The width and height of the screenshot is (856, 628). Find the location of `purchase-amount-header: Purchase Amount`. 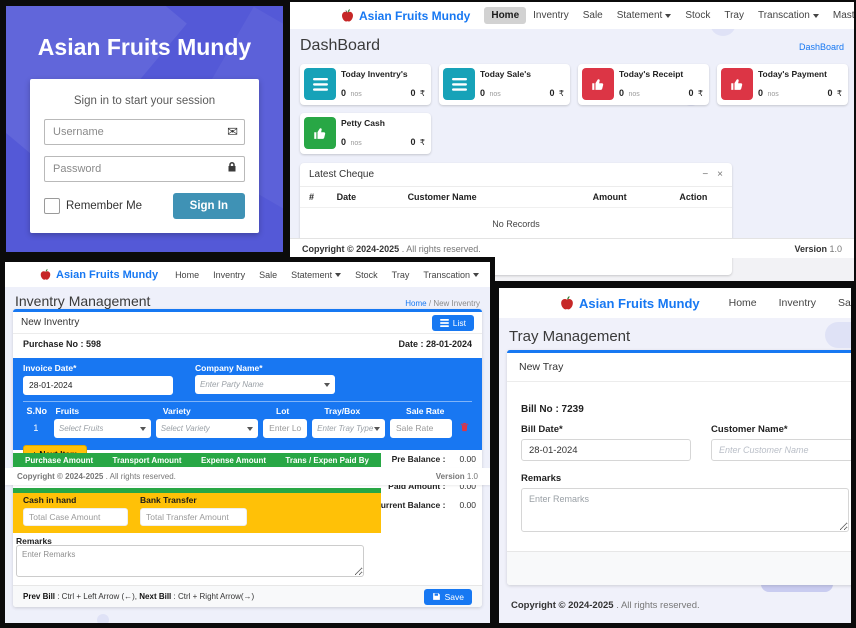

purchase-amount-header: Purchase Amount is located at coordinates (59, 460).